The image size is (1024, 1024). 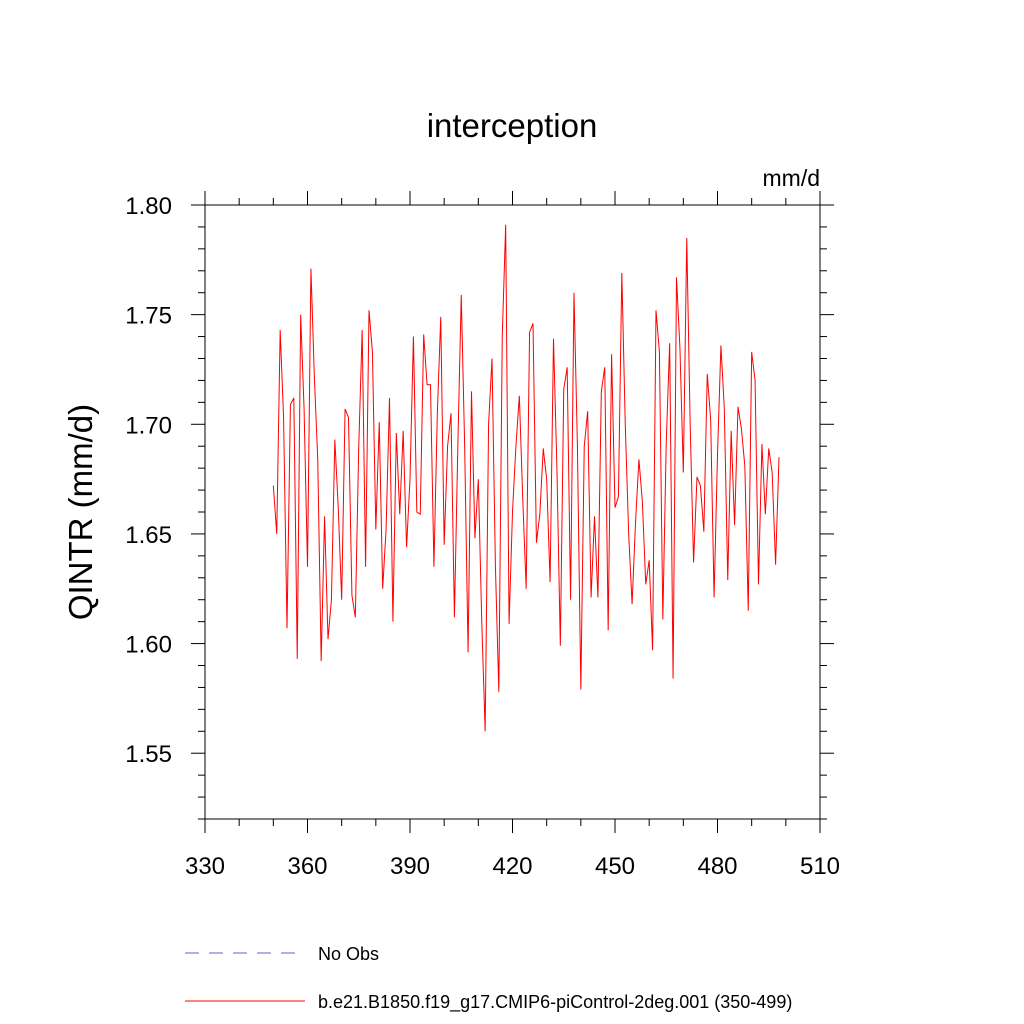 What do you see at coordinates (348, 954) in the screenshot?
I see `legend-no-obs-label: No Obs` at bounding box center [348, 954].